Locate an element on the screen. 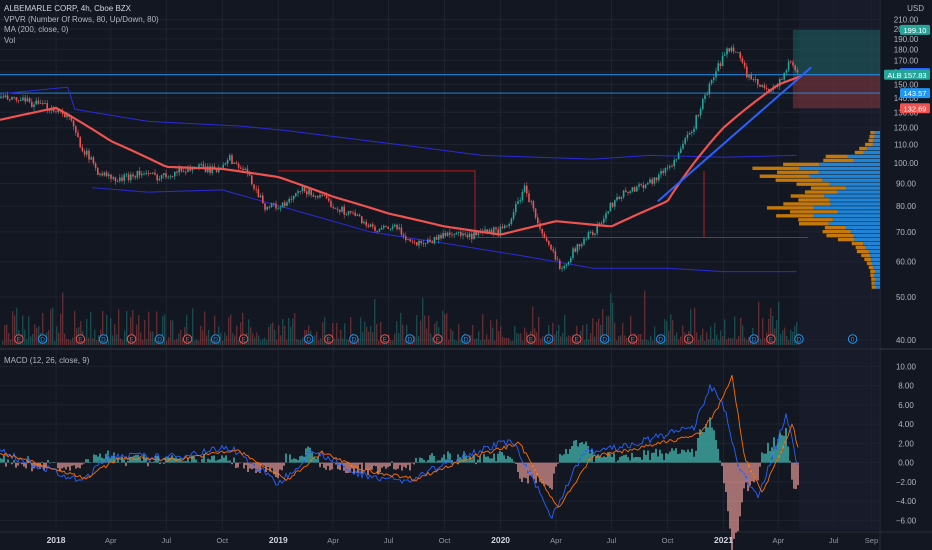 The image size is (932, 550). macd-axis-tick-label: 0.00 is located at coordinates (906, 463).